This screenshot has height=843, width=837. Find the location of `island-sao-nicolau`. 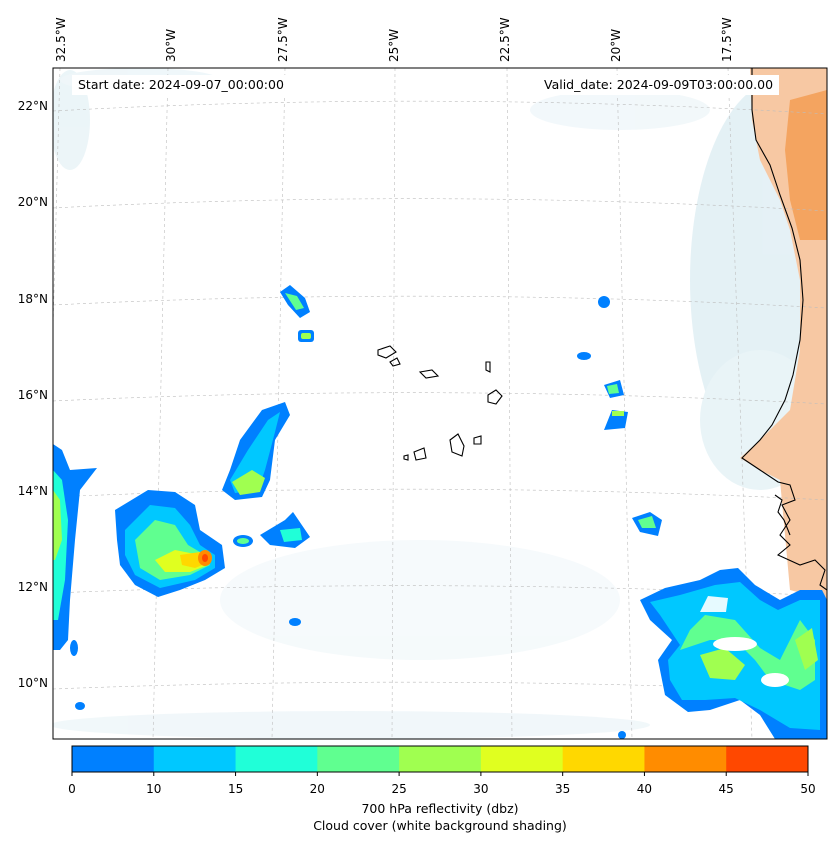

island-sao-nicolau is located at coordinates (429, 374).